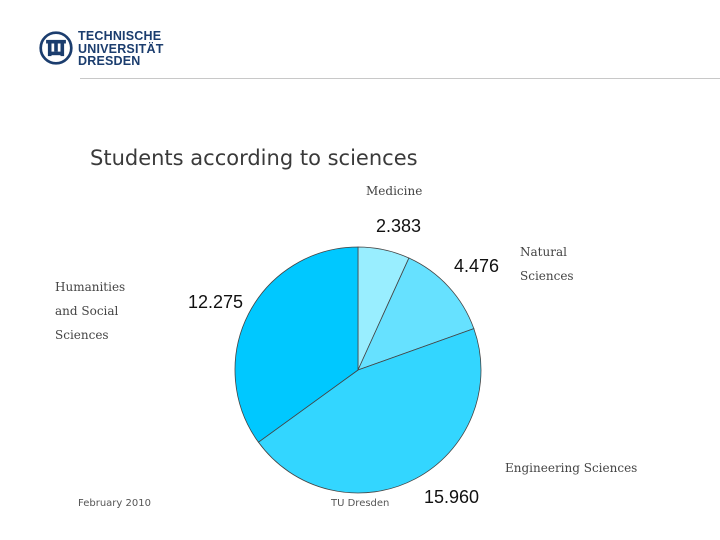 The width and height of the screenshot is (720, 540). What do you see at coordinates (452, 497) in the screenshot?
I see `value-label-engineering: 15.960` at bounding box center [452, 497].